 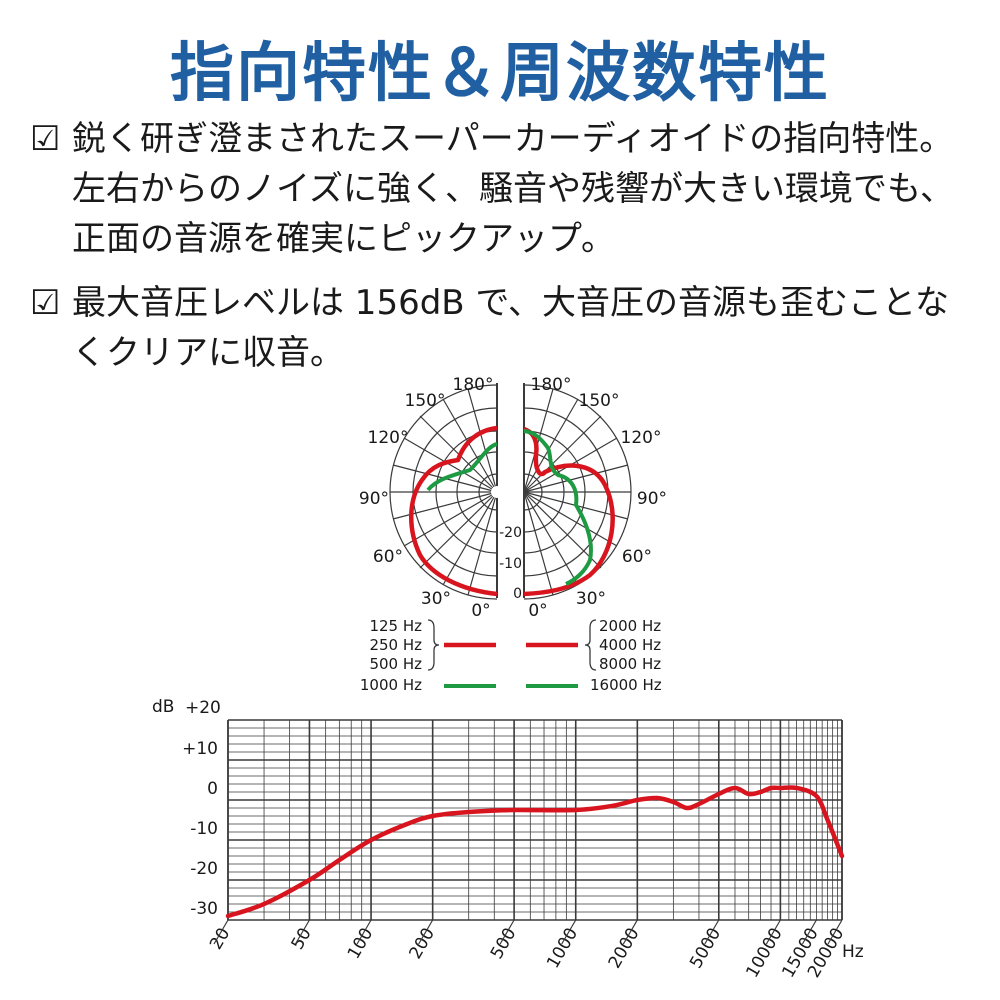 What do you see at coordinates (558, 507) in the screenshot?
I see `polar-curve-green-right` at bounding box center [558, 507].